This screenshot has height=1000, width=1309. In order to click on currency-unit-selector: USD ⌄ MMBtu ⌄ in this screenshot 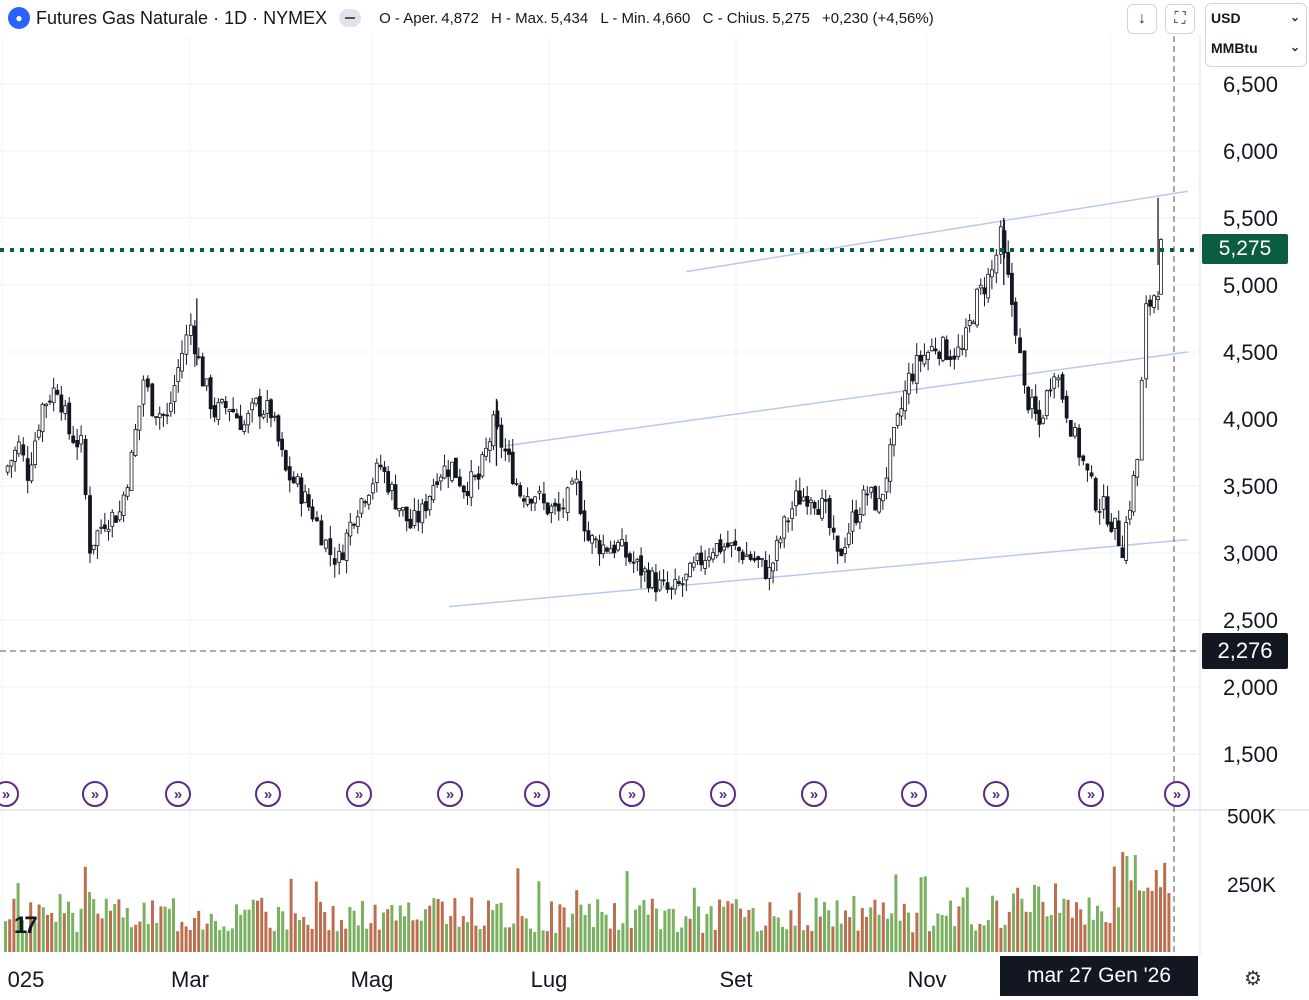, I will do `click(1256, 35)`.